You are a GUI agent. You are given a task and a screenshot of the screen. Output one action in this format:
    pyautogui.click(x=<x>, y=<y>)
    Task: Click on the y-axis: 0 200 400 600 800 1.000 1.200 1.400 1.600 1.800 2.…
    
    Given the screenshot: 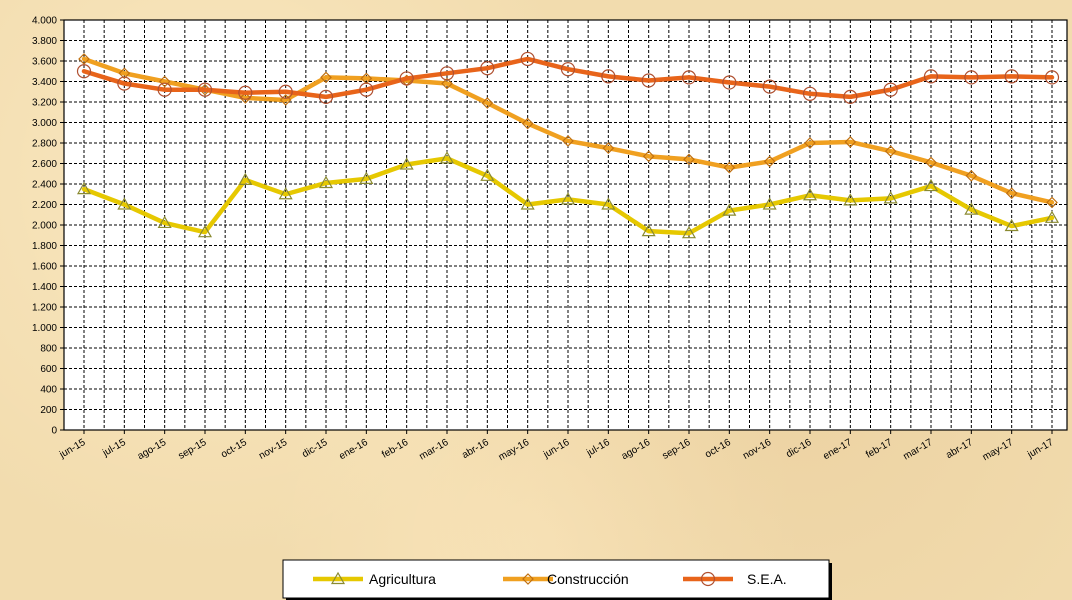 What is the action you would take?
    pyautogui.click(x=48, y=226)
    